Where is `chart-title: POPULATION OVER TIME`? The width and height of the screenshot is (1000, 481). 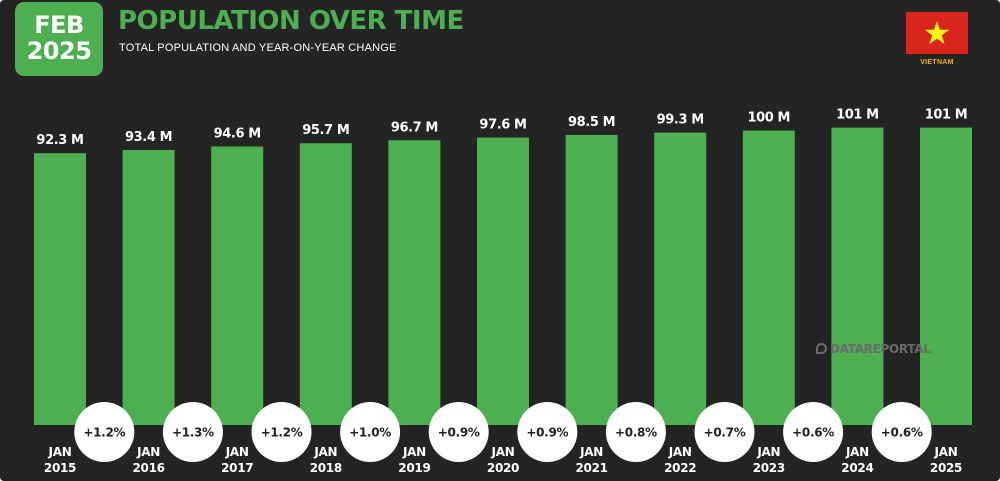 chart-title: POPULATION OVER TIME is located at coordinates (291, 21).